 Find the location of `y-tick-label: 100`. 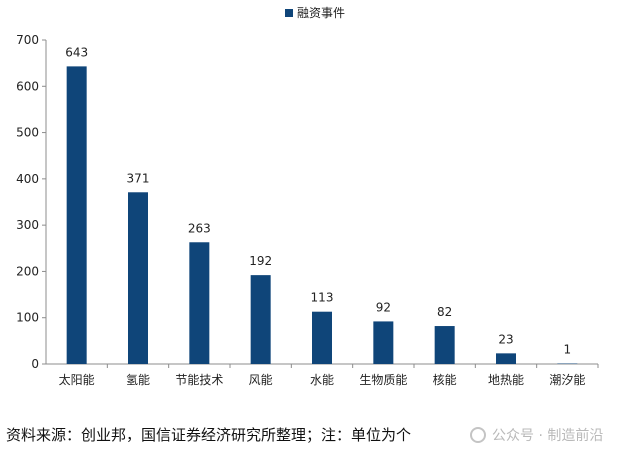

y-tick-label: 100 is located at coordinates (27, 318).